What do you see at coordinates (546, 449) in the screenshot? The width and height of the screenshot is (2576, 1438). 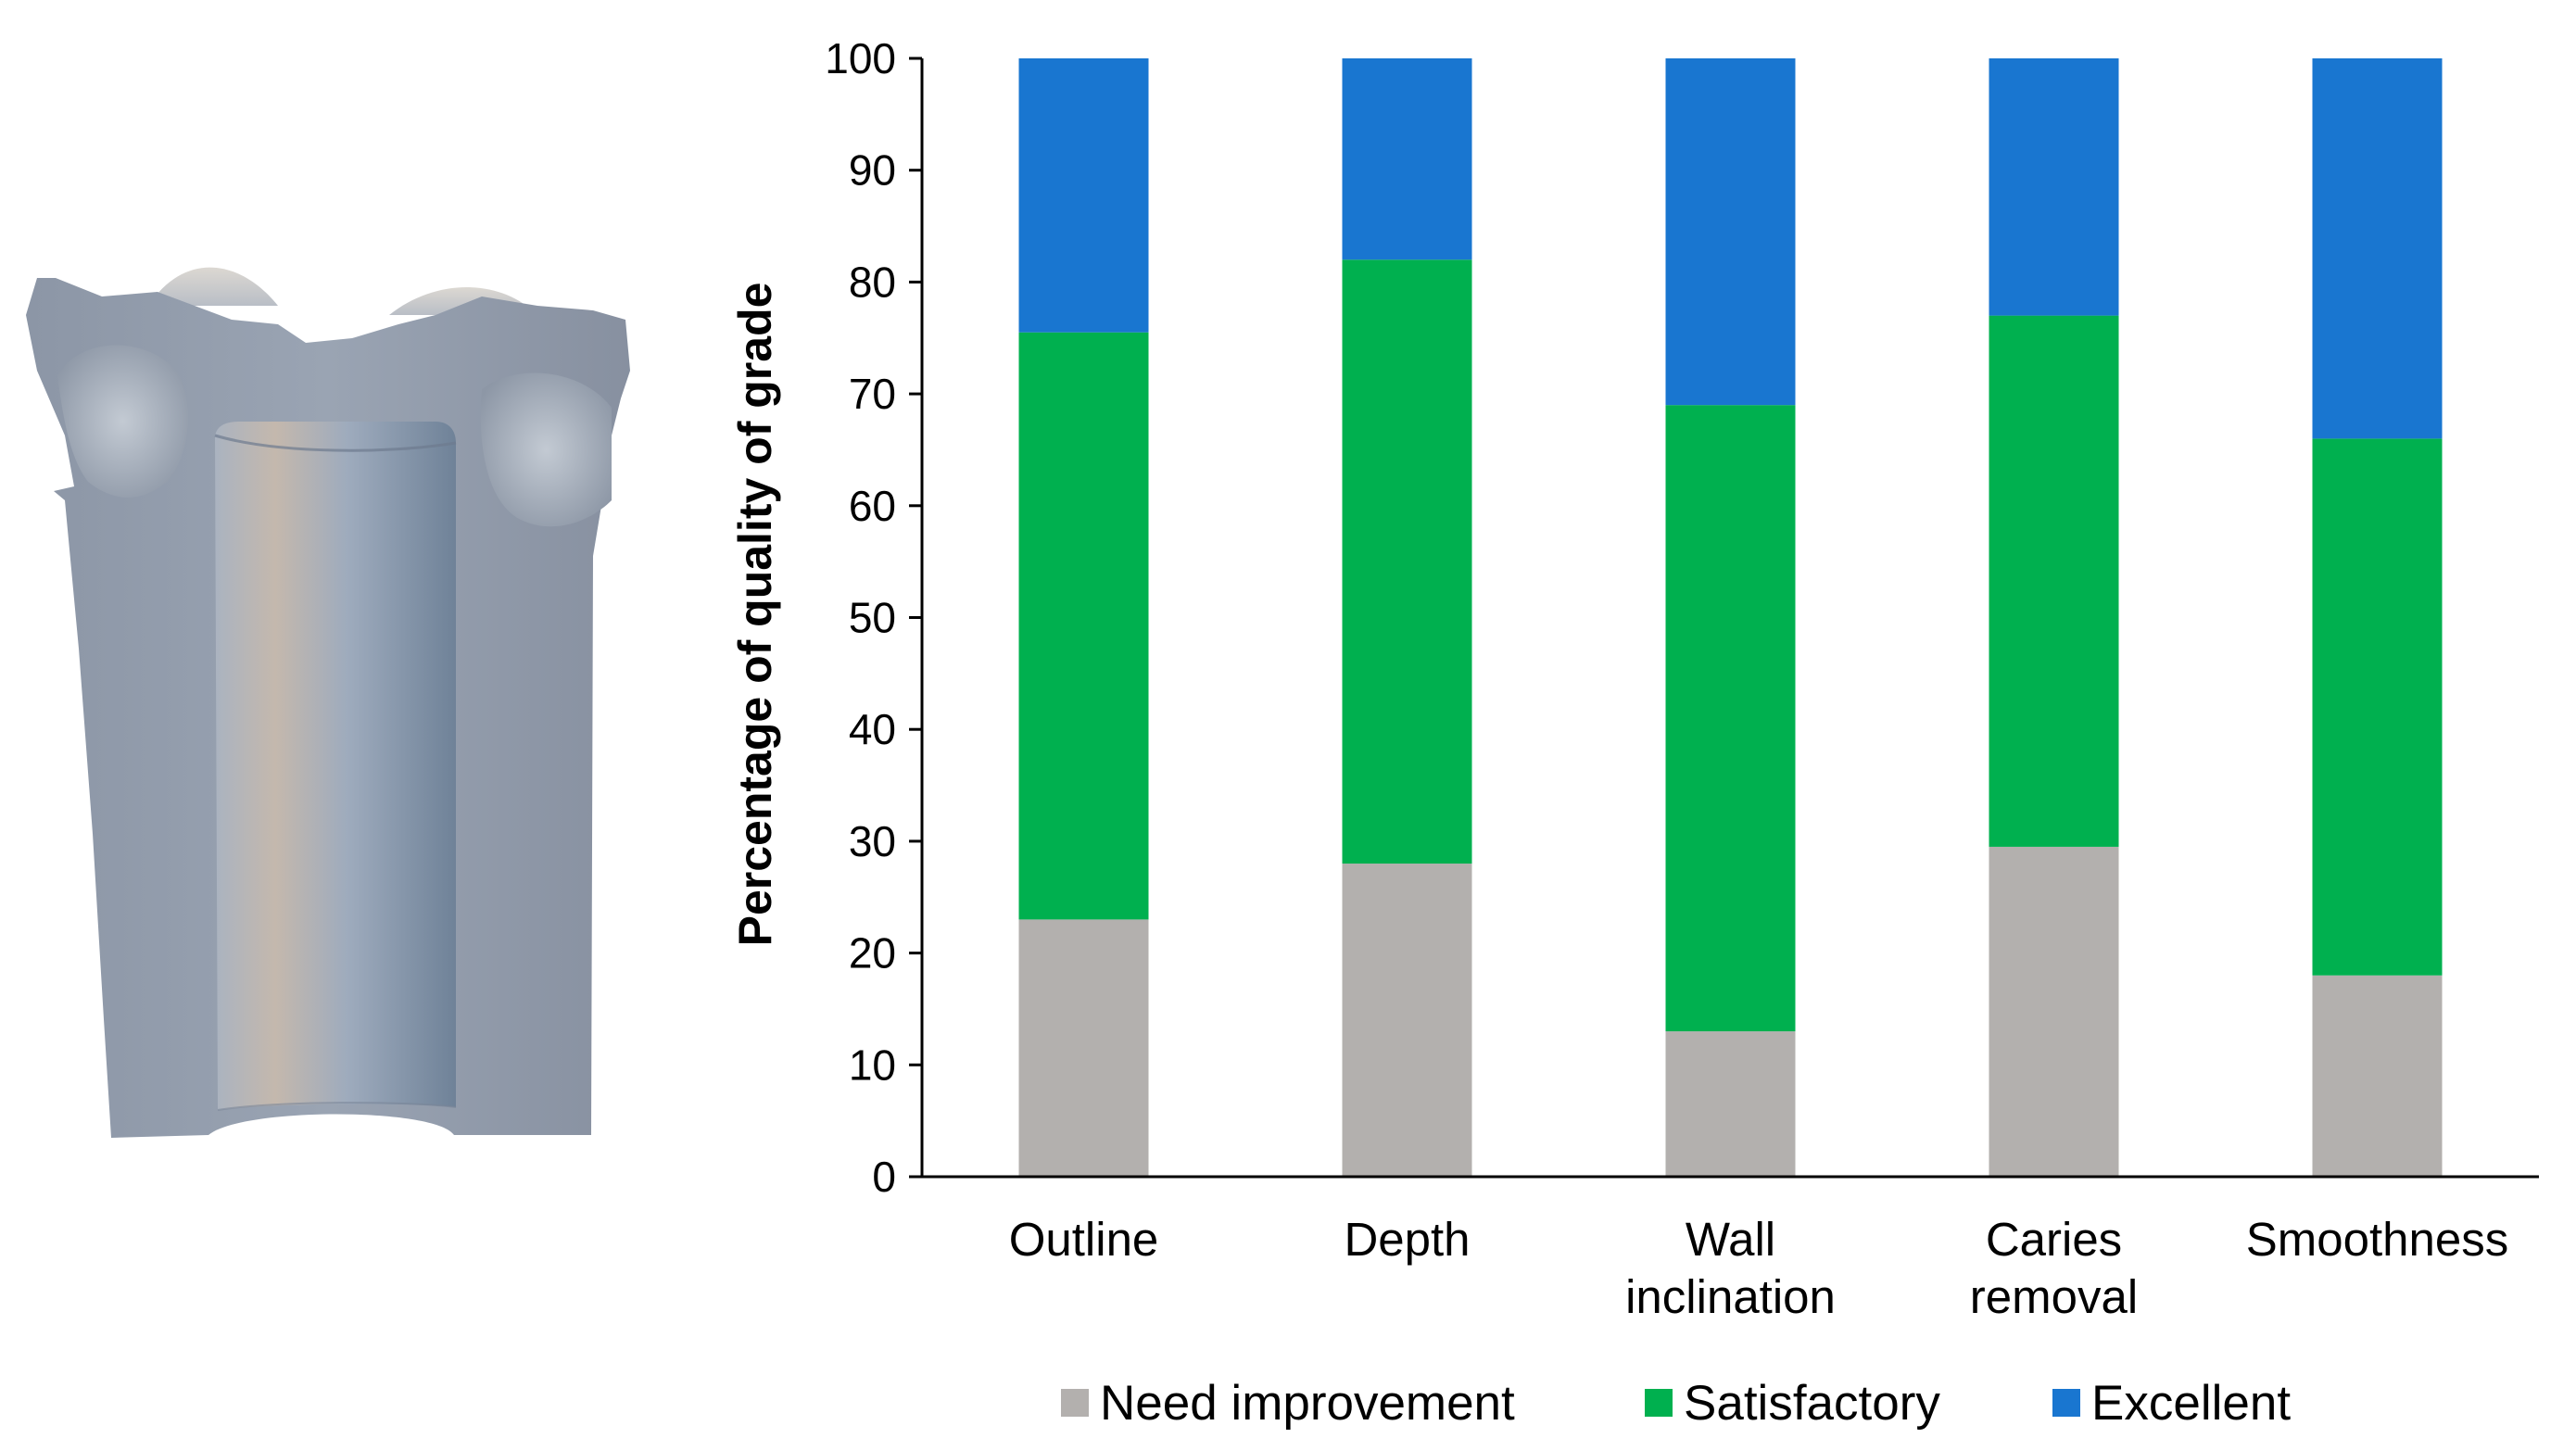 I see `pit-right` at bounding box center [546, 449].